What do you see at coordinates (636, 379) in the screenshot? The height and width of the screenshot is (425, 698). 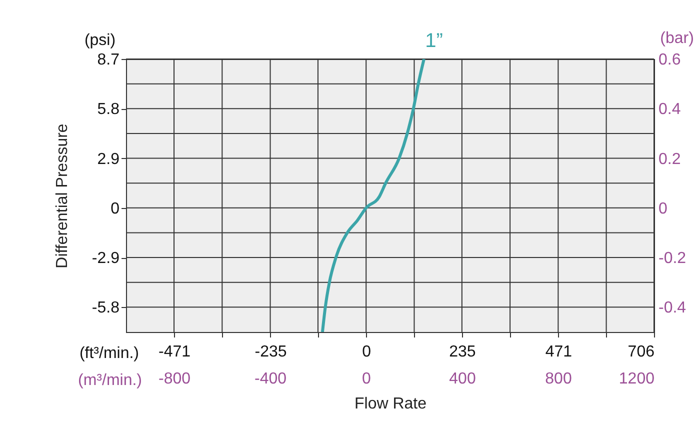 I see `x2-tick-label: 1200` at bounding box center [636, 379].